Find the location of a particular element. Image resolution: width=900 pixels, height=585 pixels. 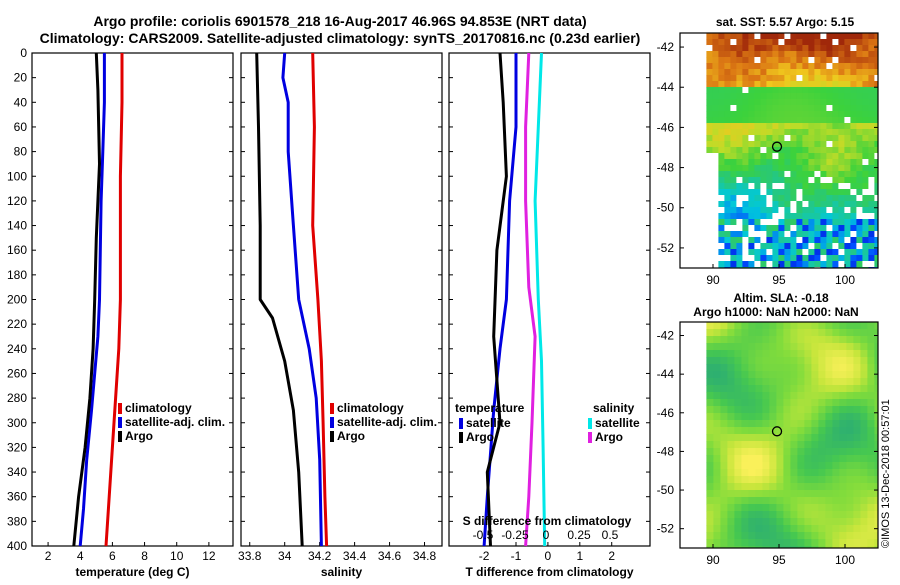

y-tick-label: 0 is located at coordinates (23, 53).